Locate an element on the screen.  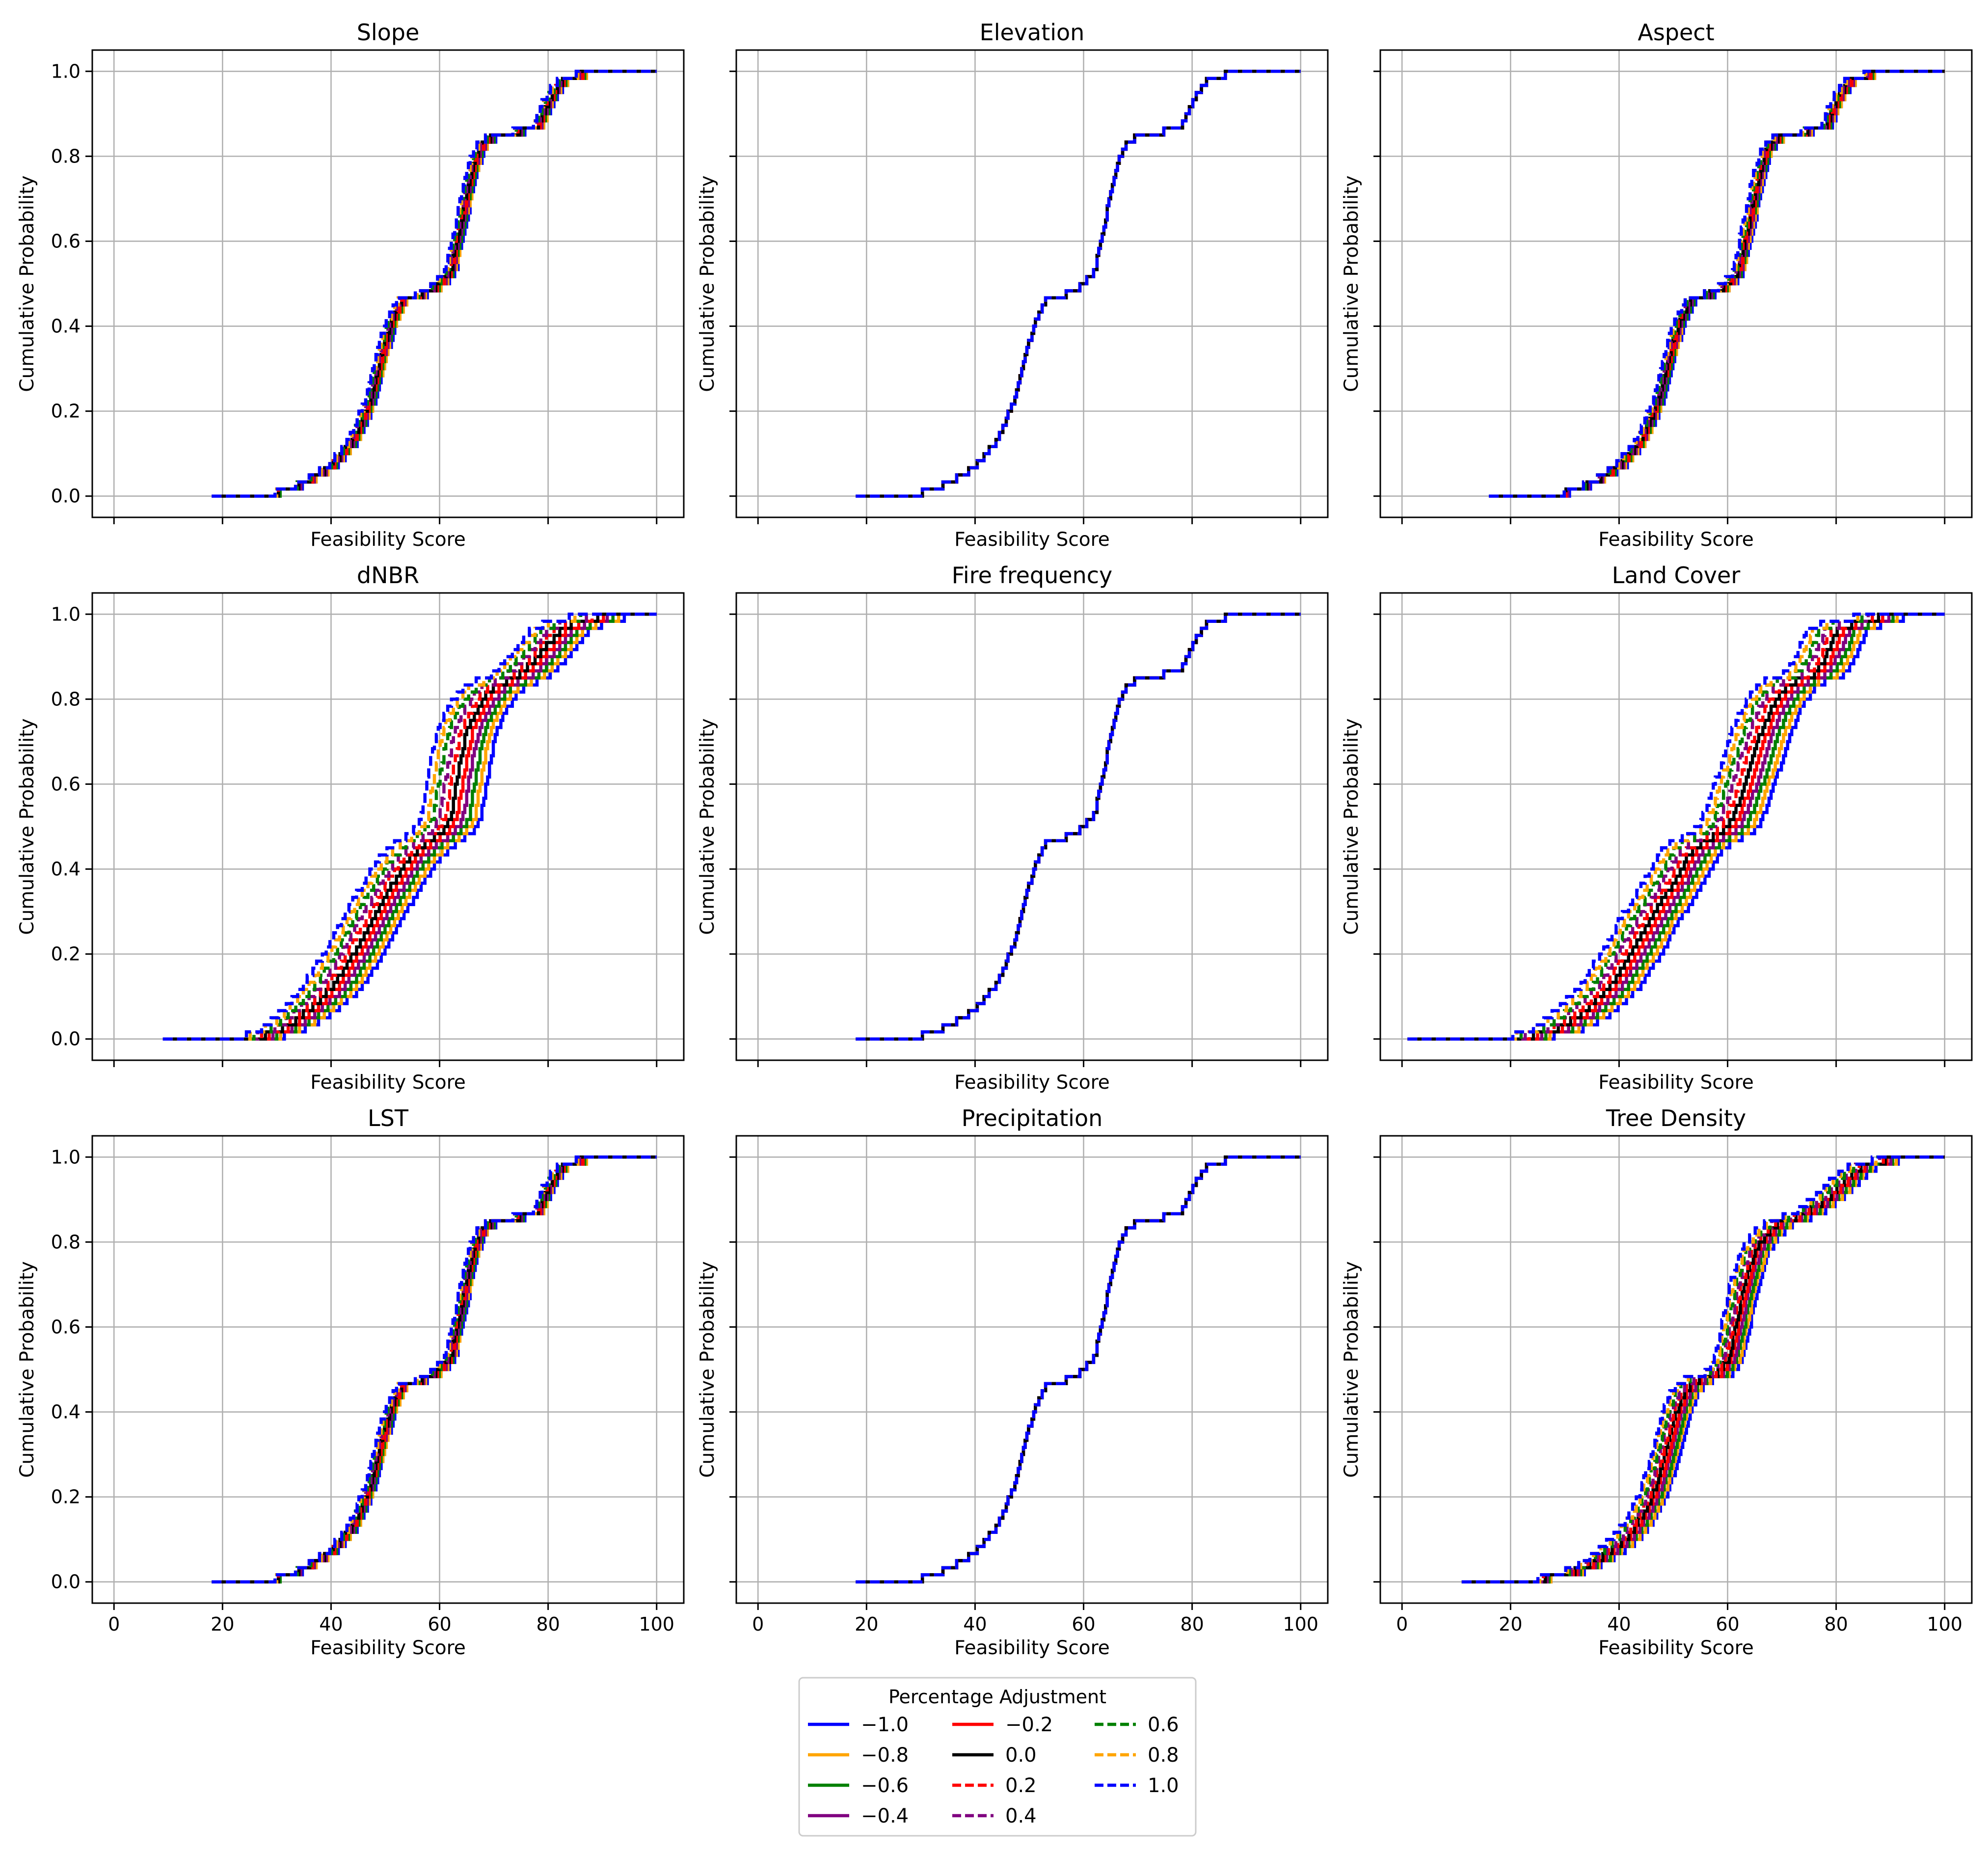
x-tick-label: 100 is located at coordinates (1944, 1624).